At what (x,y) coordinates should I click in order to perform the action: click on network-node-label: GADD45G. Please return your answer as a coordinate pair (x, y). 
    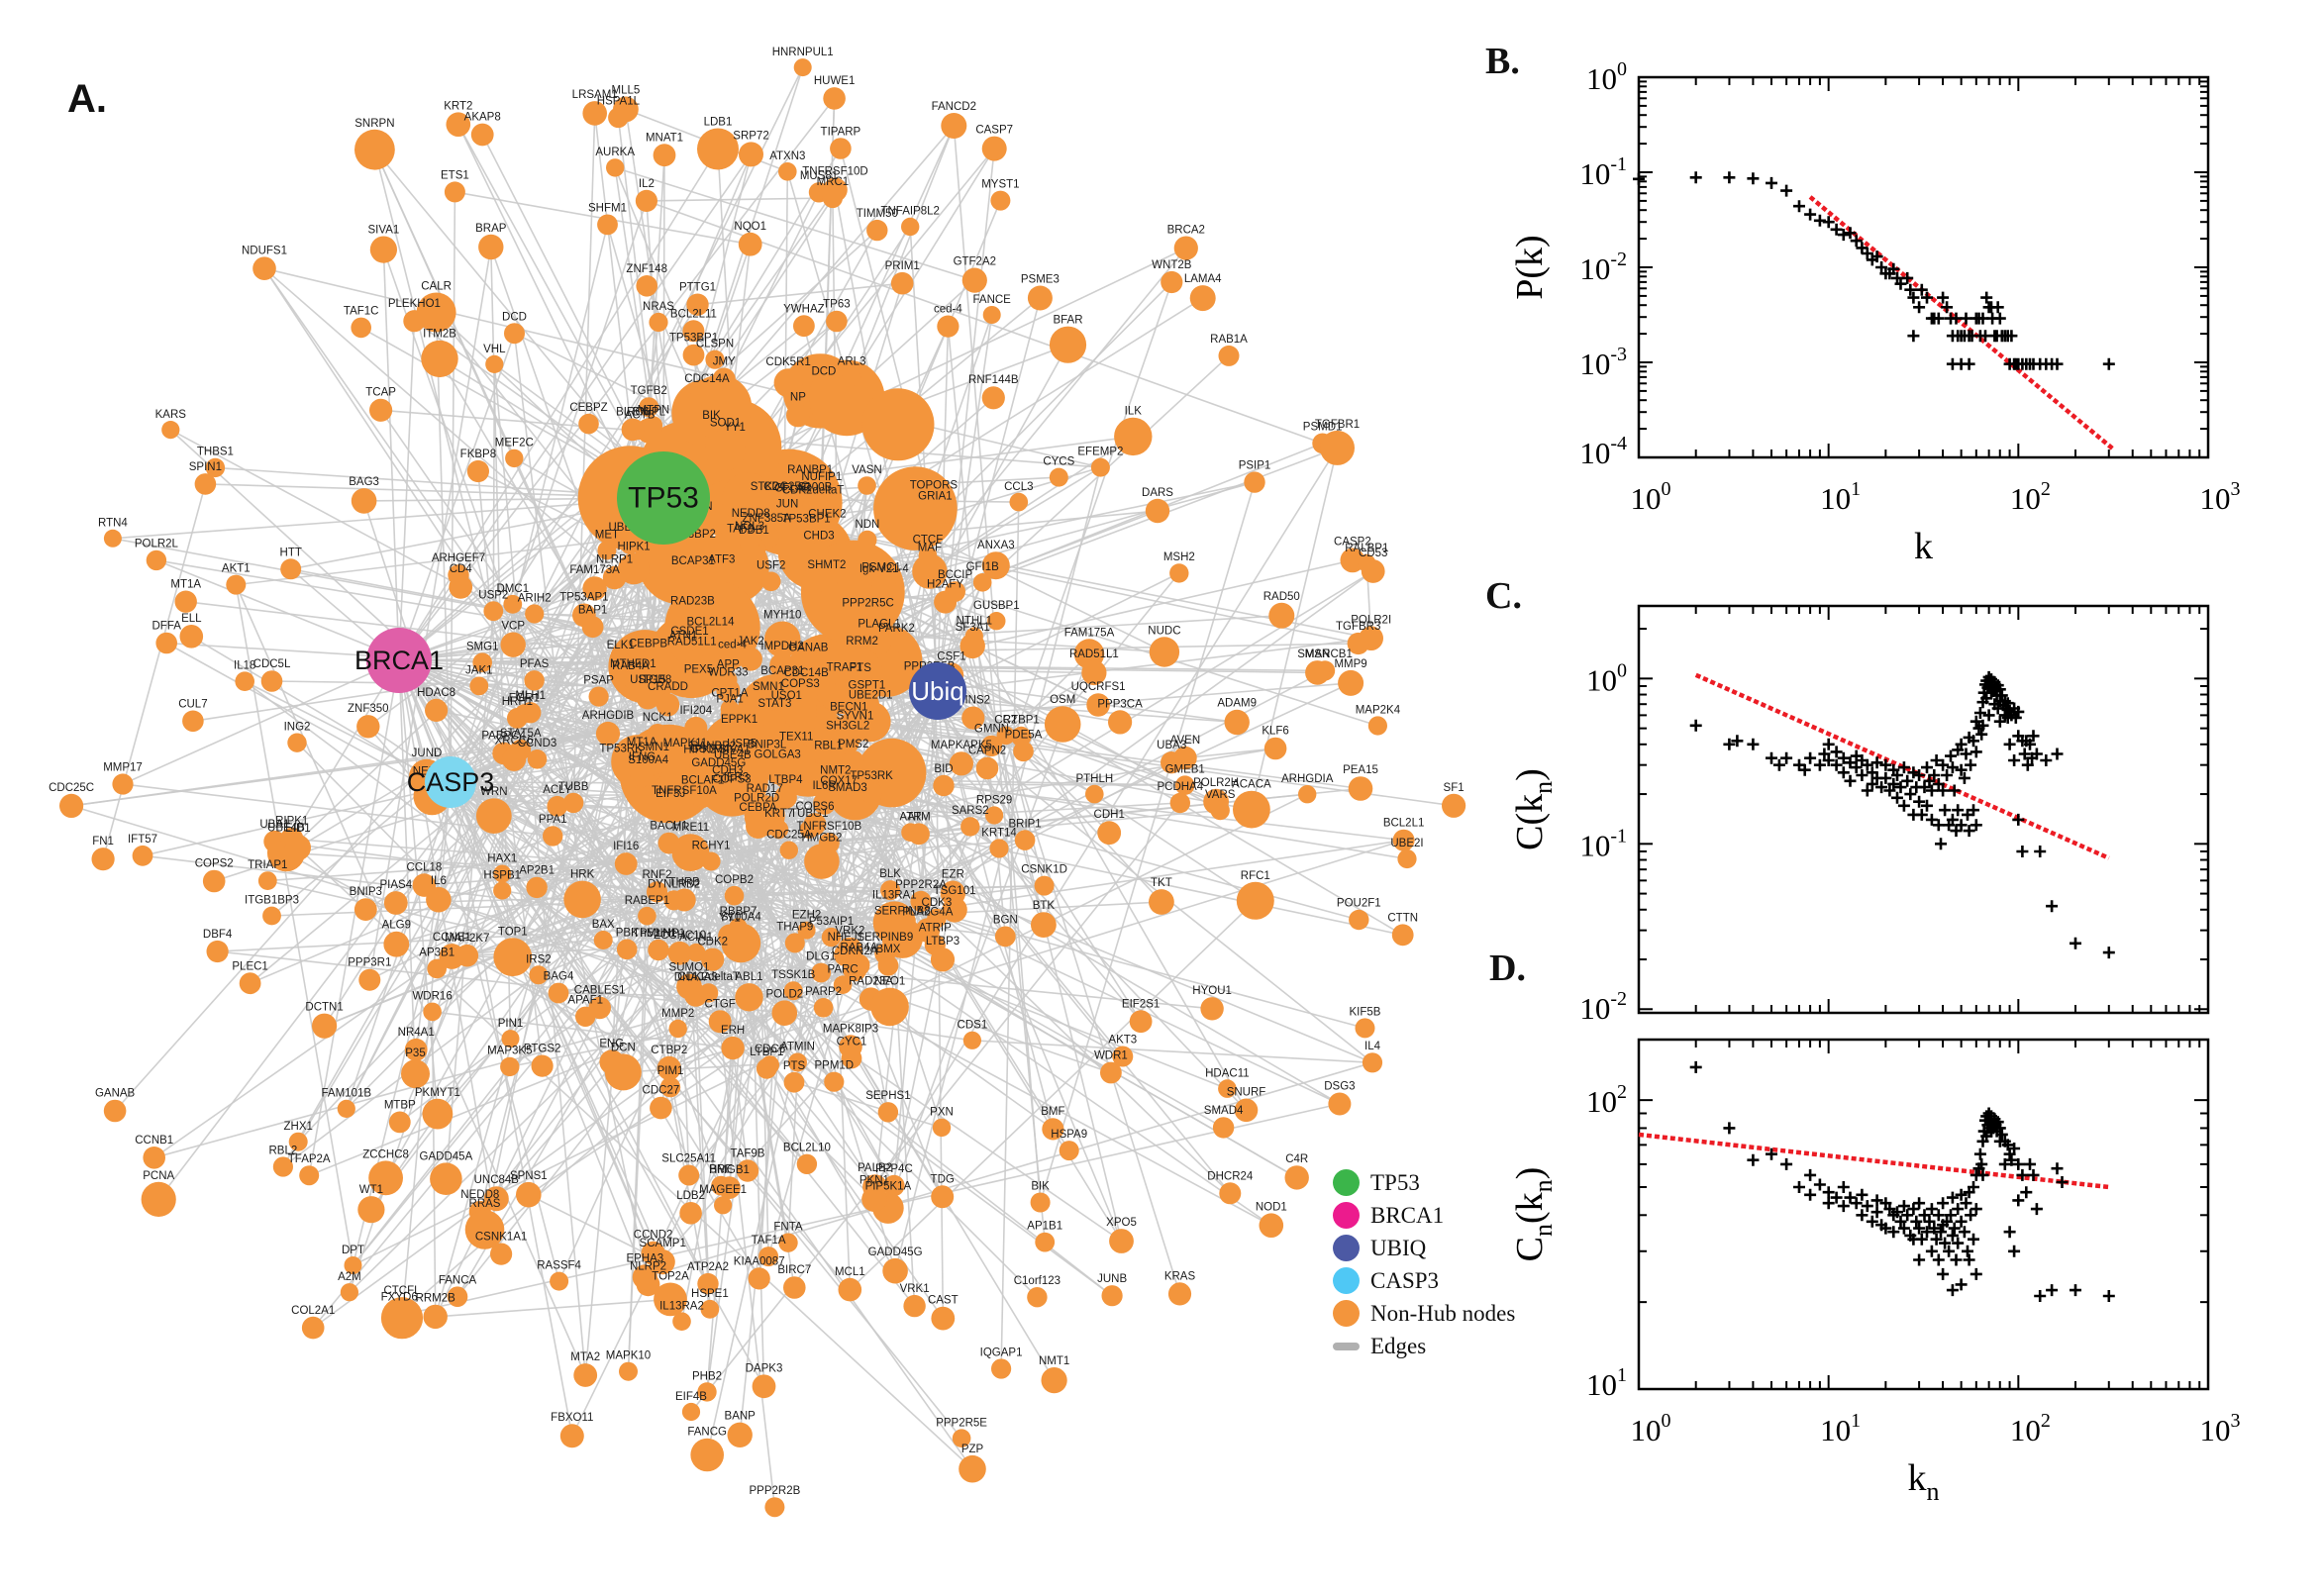
    Looking at the image, I should click on (718, 763).